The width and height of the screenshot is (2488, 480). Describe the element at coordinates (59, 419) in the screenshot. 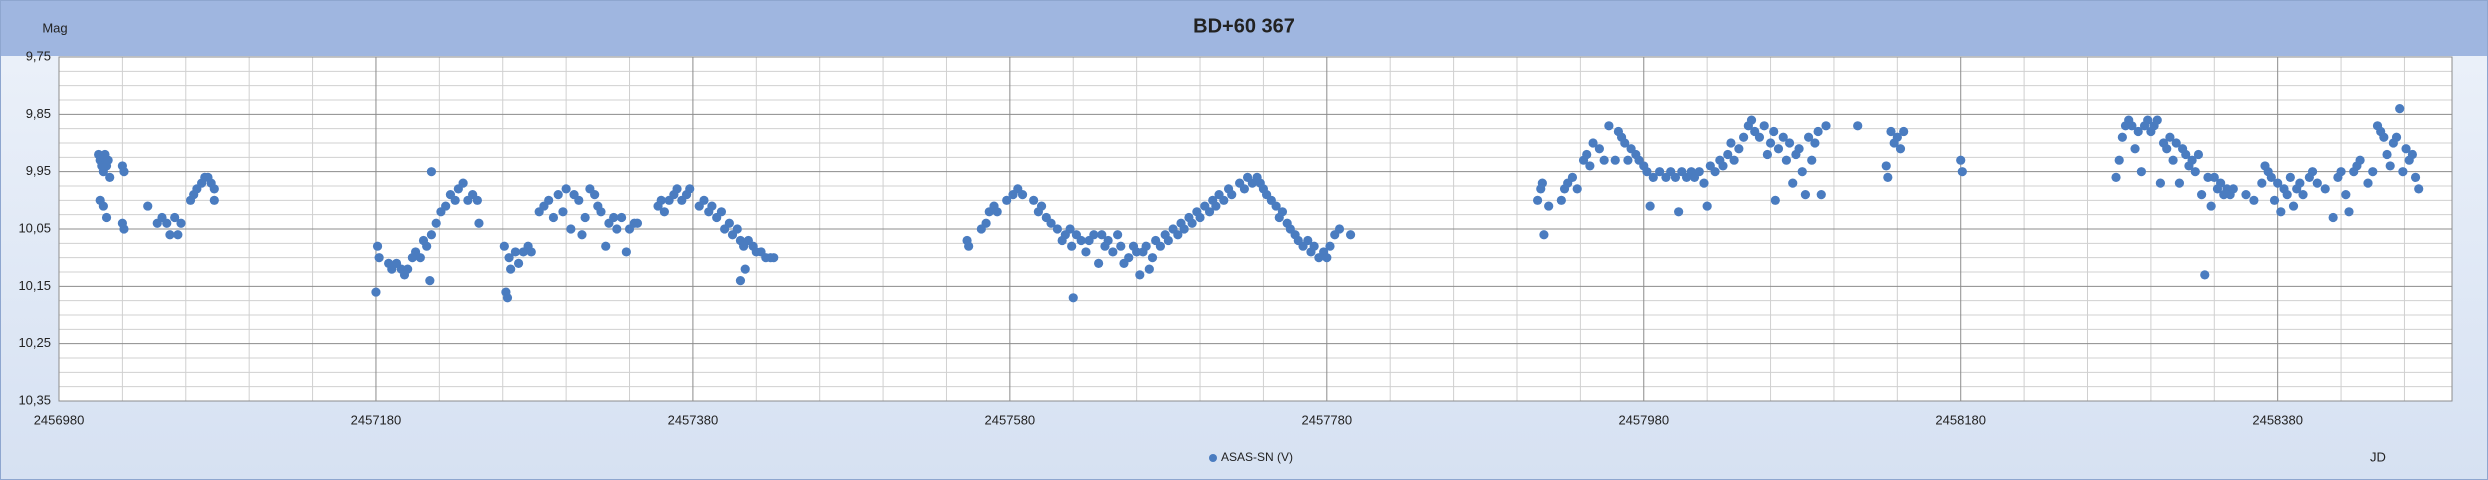

I see `x-tick-label: 2456980` at that location.